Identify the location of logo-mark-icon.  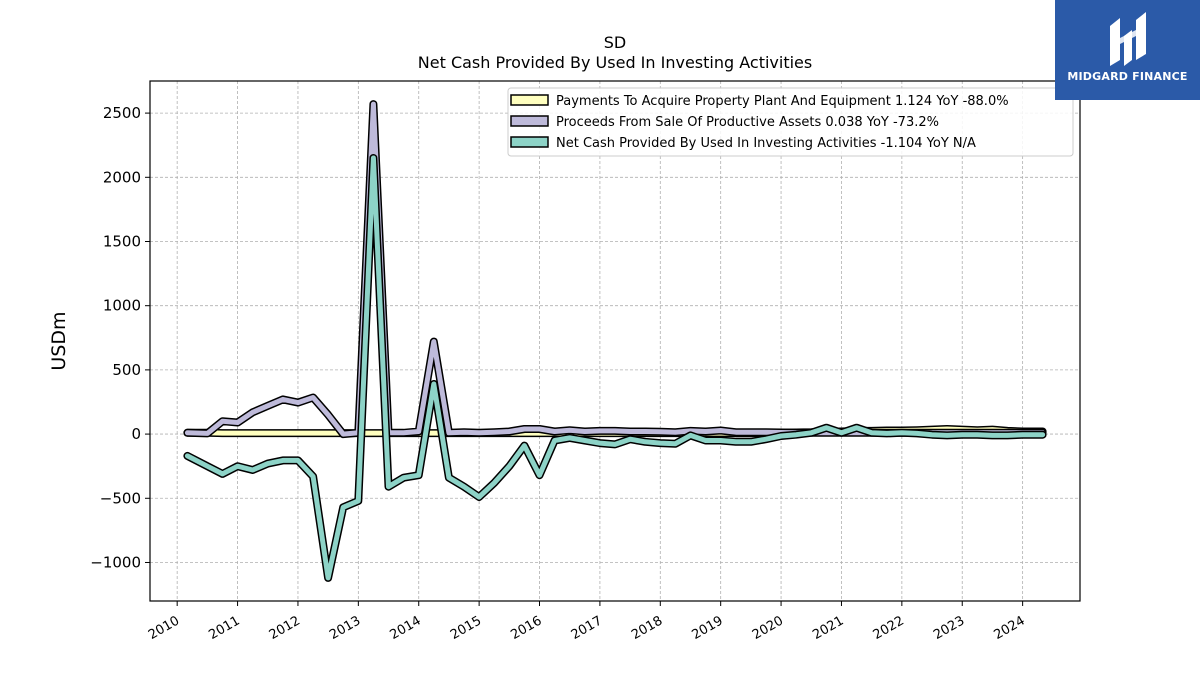
(1128, 39).